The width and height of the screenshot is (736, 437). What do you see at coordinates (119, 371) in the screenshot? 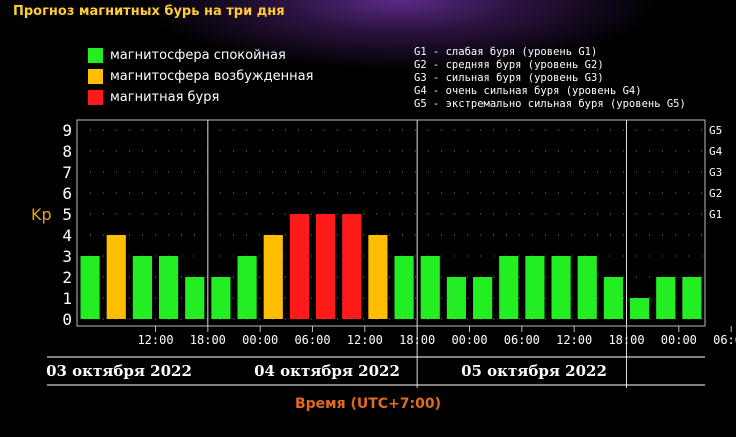
I see `day-label: 03 октября 2022` at bounding box center [119, 371].